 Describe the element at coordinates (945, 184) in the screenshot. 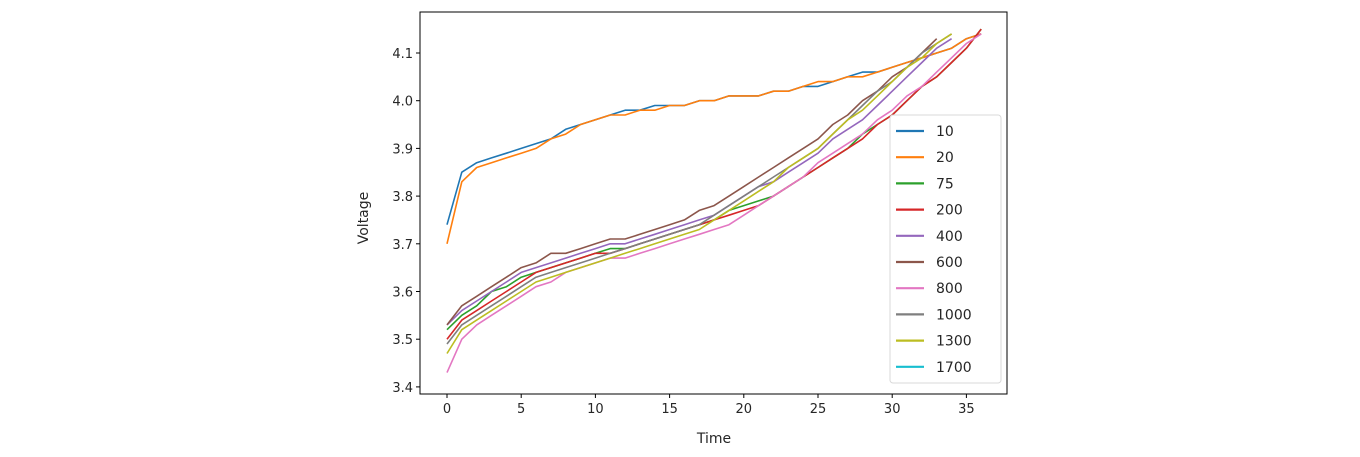

I see `legend-label: 75` at that location.